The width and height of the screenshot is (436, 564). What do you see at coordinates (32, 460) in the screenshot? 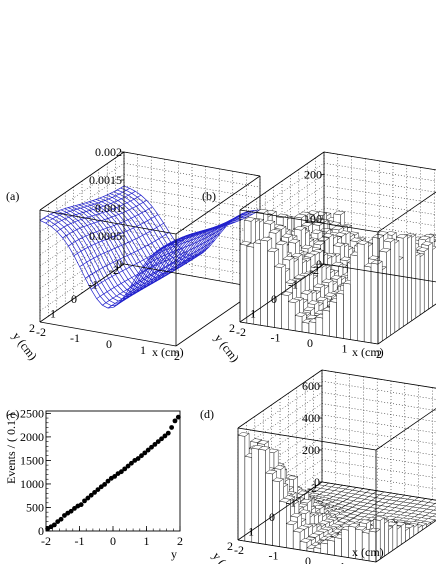
I see `y-tick-label: 1500` at bounding box center [32, 460].